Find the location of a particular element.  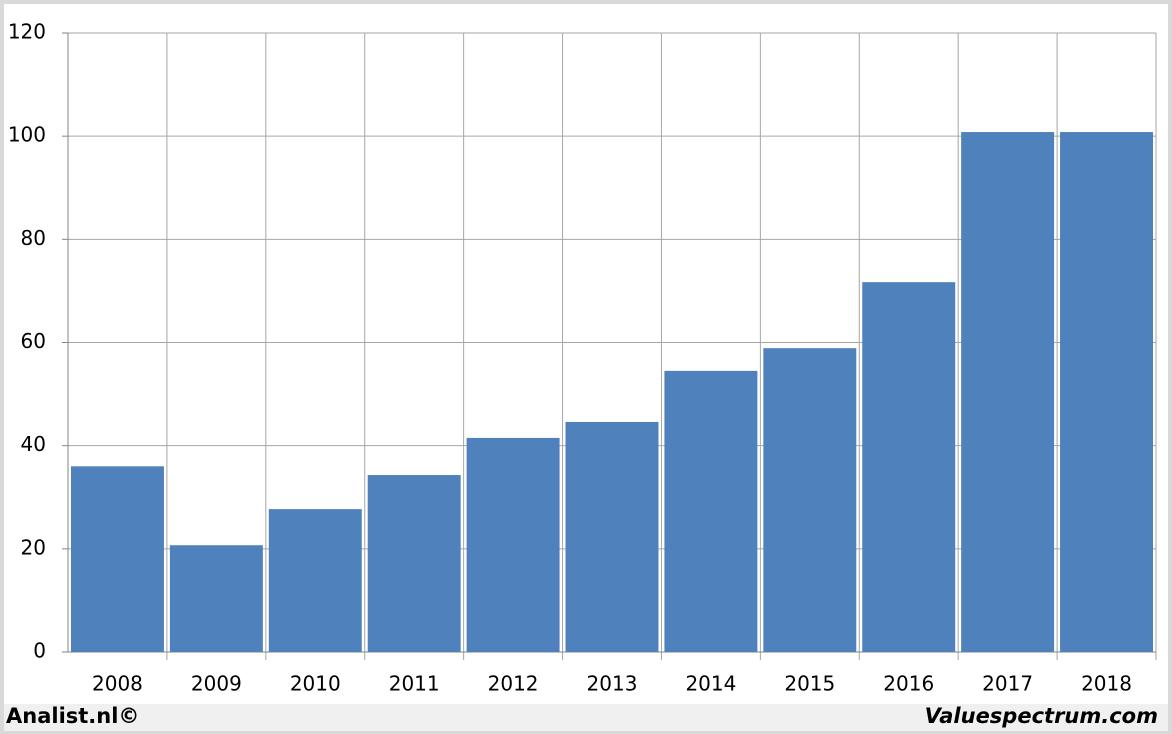

x-tick-label: 2010 is located at coordinates (315, 684).